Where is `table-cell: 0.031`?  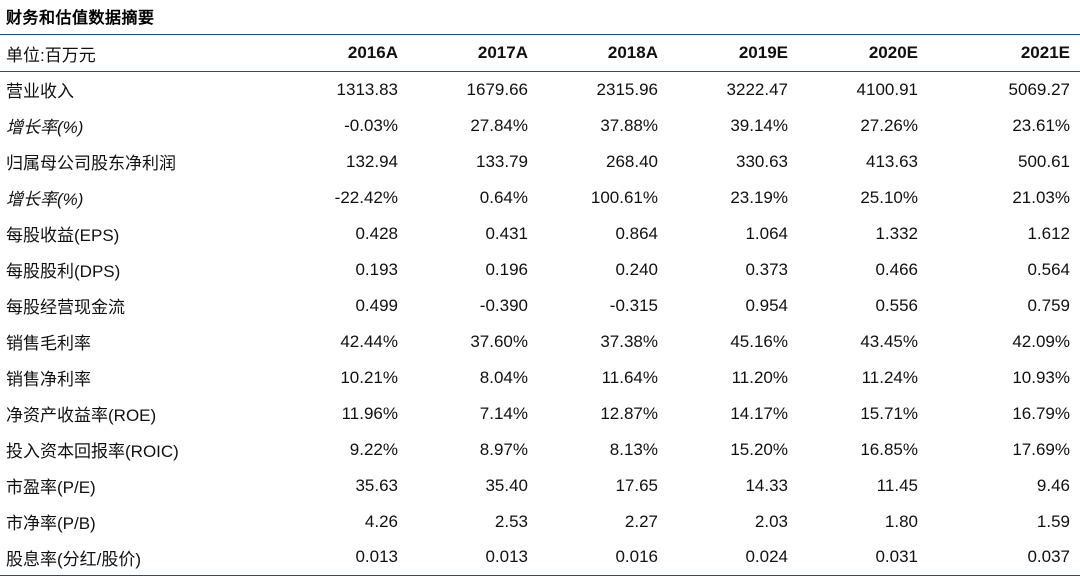
table-cell: 0.031 is located at coordinates (896, 557).